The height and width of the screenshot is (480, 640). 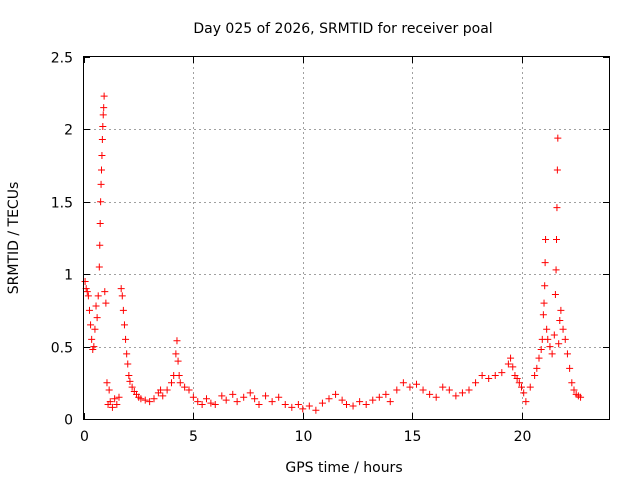 I want to click on y-axis-label: SRMTID / TECUs, so click(x=14, y=238).